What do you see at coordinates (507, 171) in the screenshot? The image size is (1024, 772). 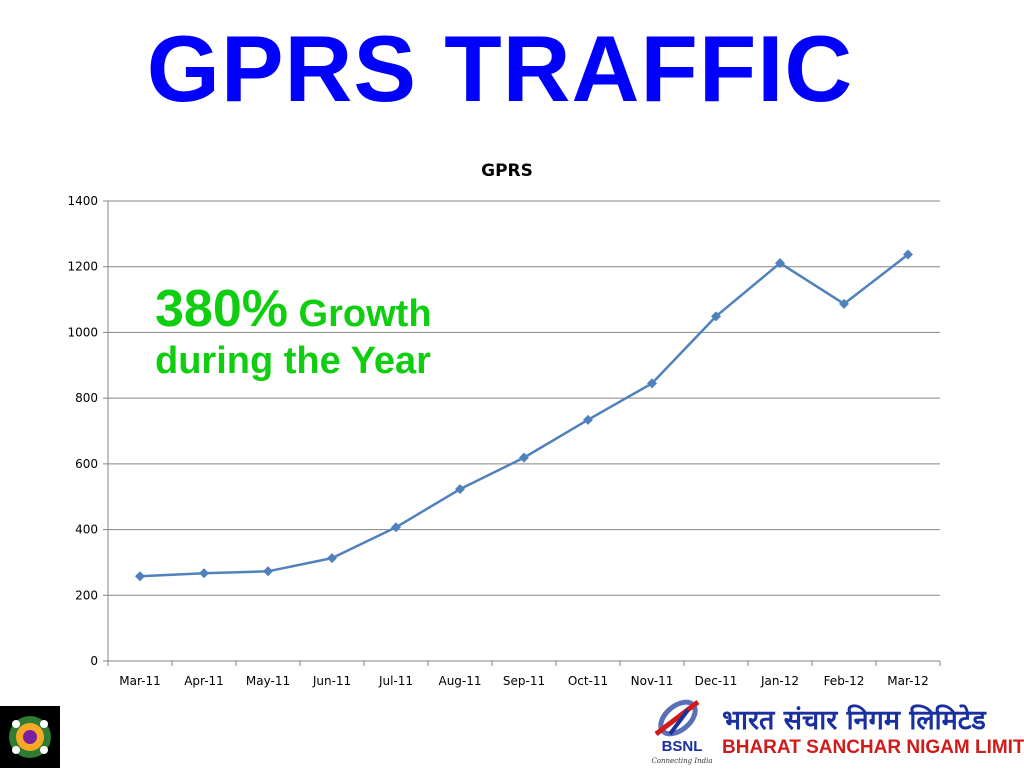 I see `chart-title: GPRS` at bounding box center [507, 171].